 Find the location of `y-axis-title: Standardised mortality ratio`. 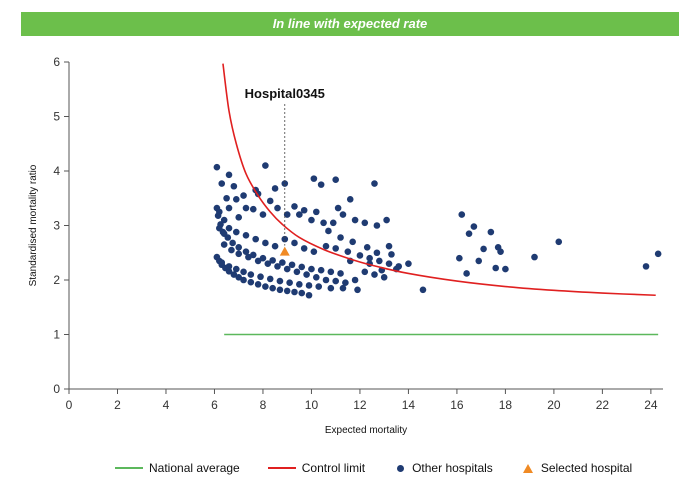

y-axis-title: Standardised mortality ratio is located at coordinates (33, 225).